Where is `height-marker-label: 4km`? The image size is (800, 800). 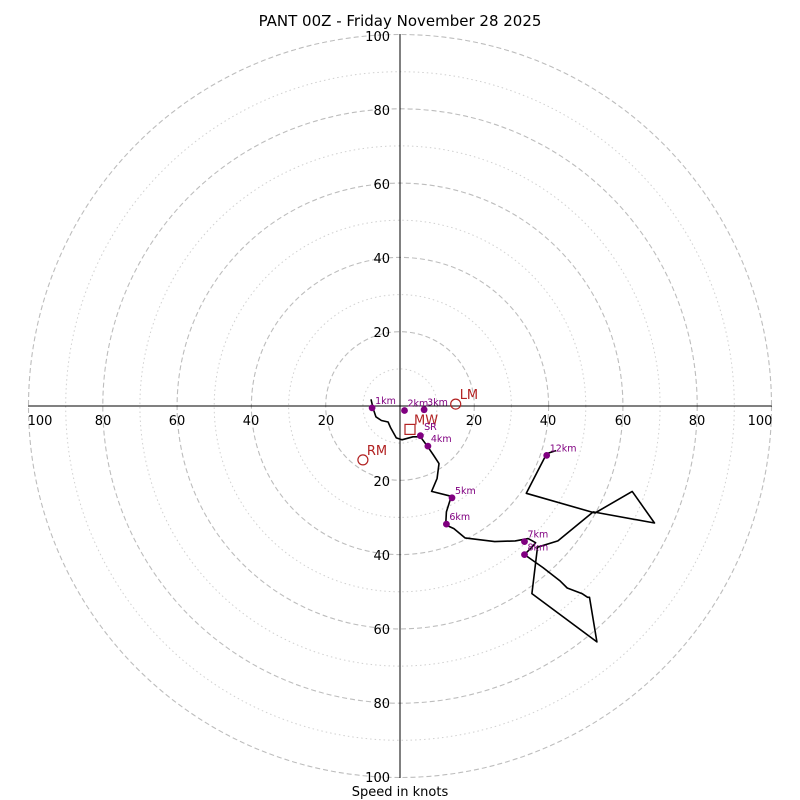
height-marker-label: 4km is located at coordinates (441, 439).